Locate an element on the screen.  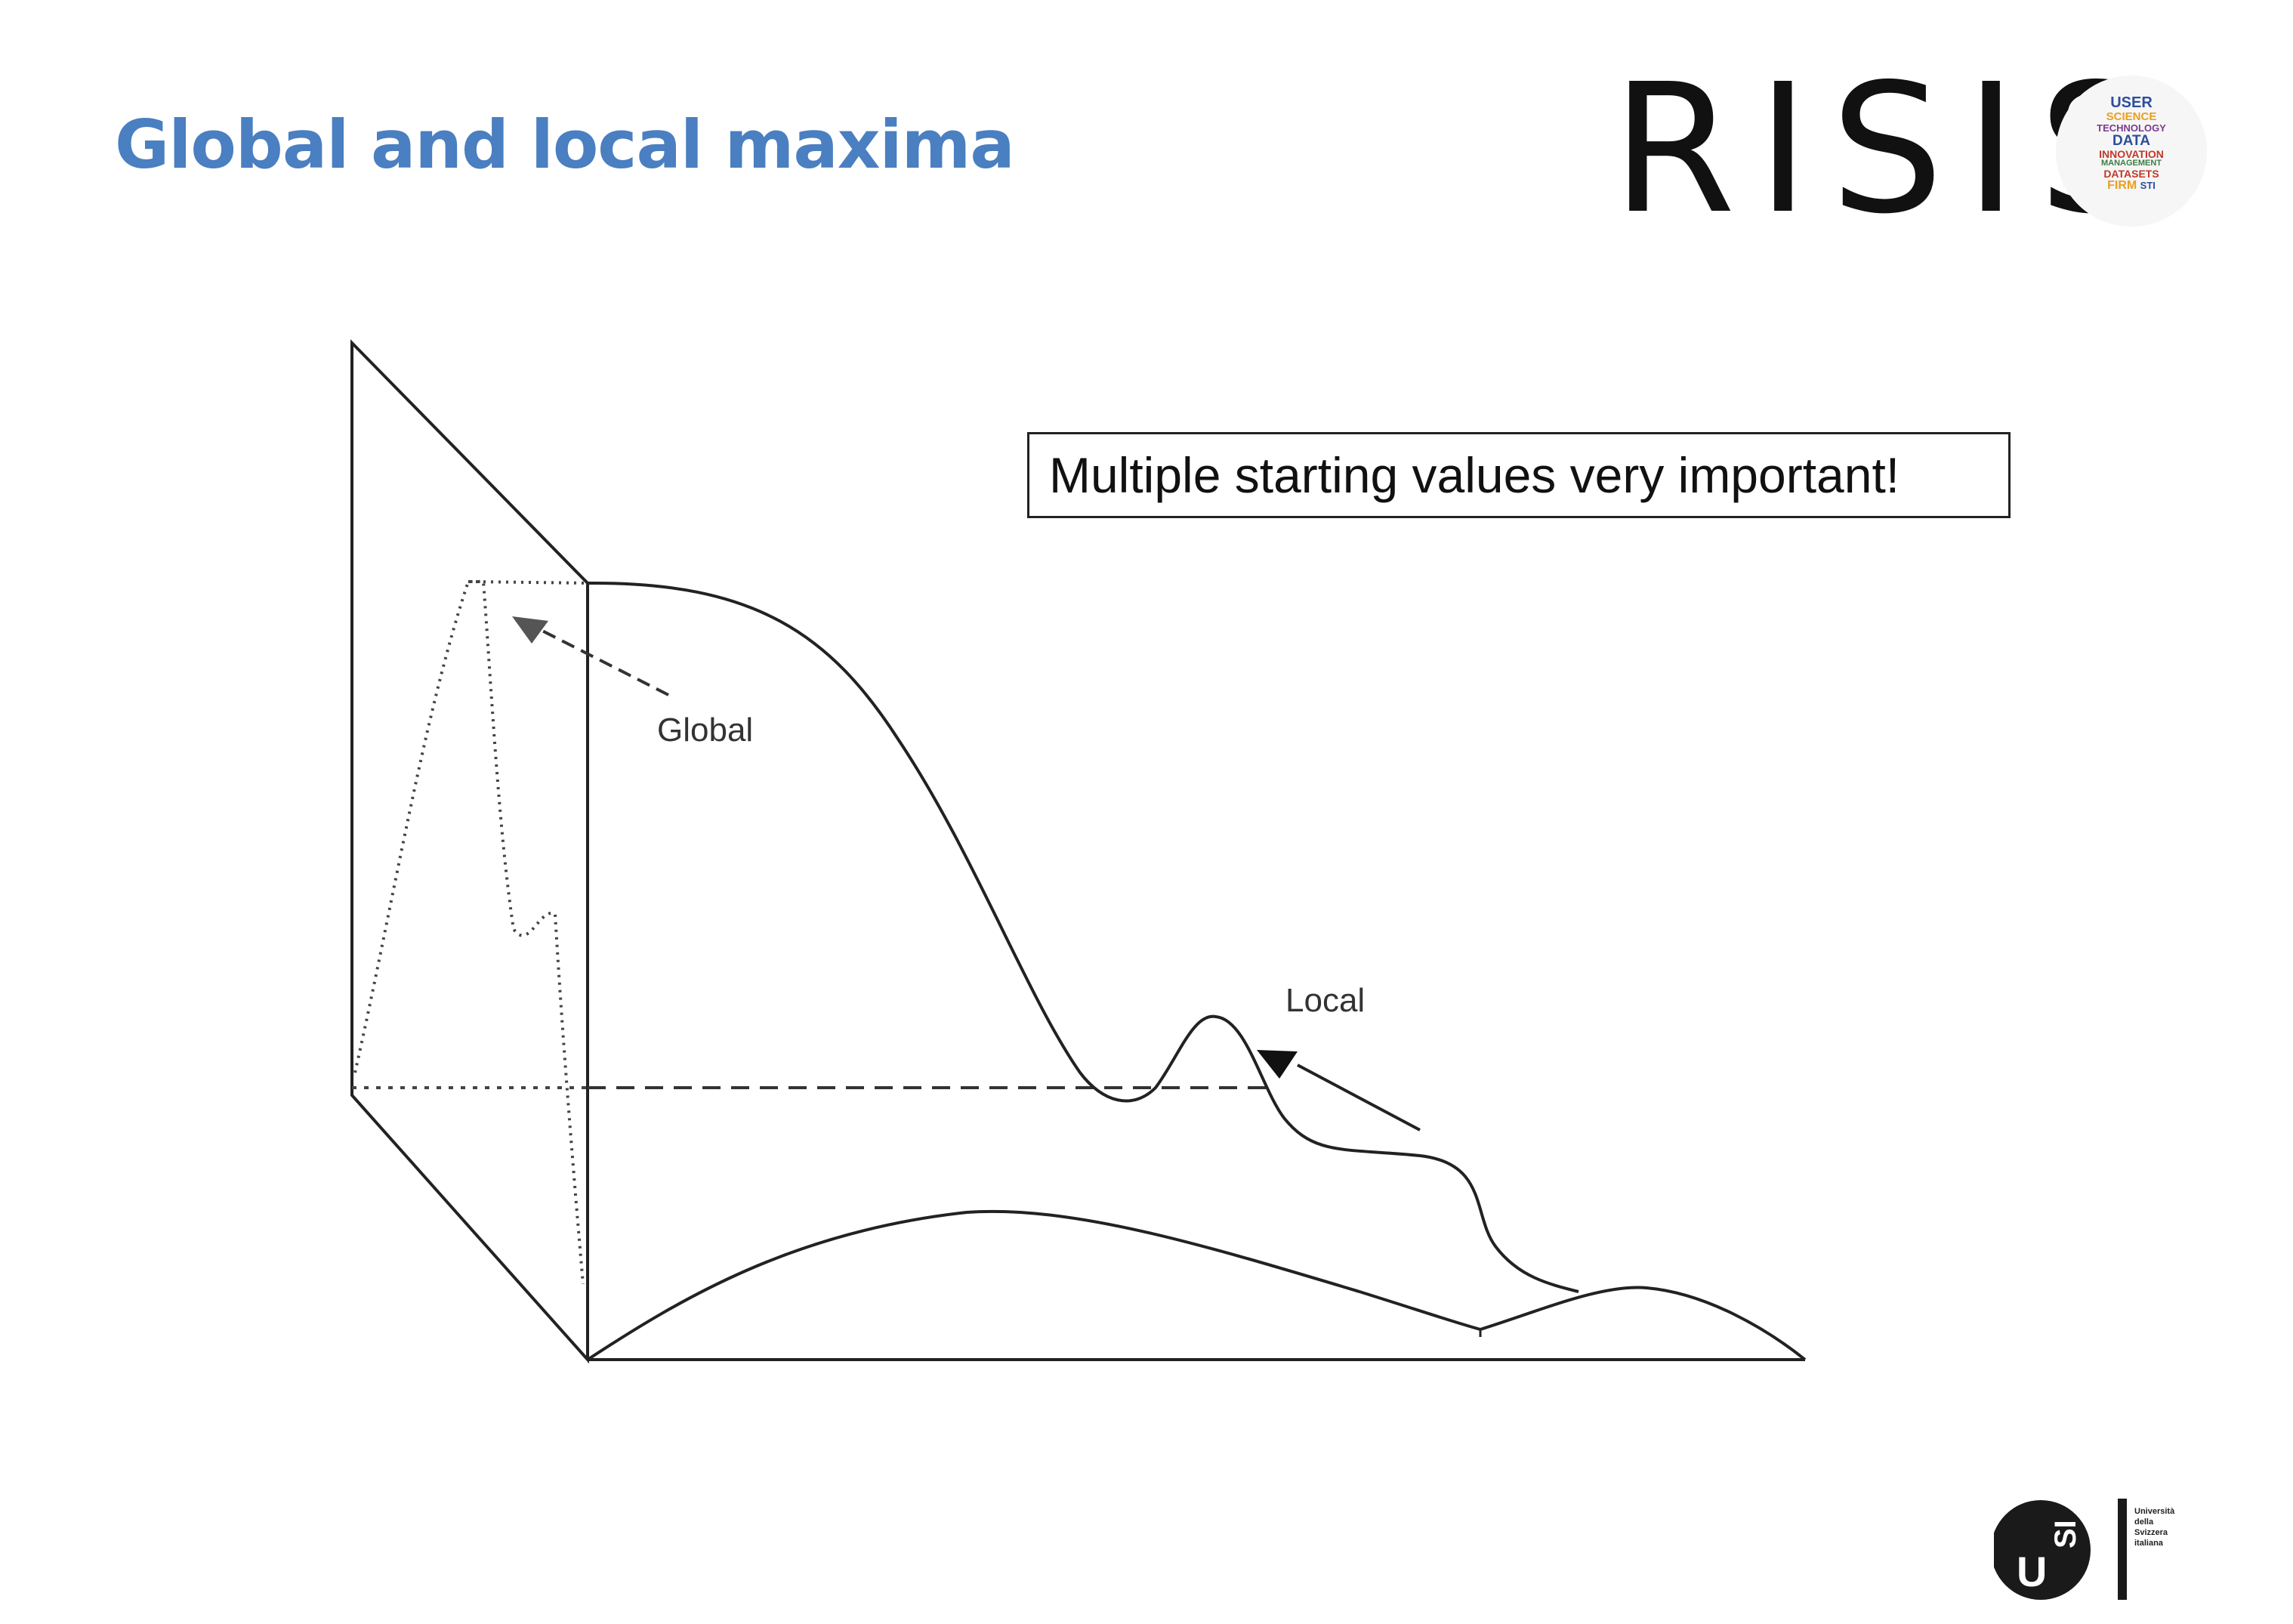
global-arrow-line is located at coordinates (603, 661).